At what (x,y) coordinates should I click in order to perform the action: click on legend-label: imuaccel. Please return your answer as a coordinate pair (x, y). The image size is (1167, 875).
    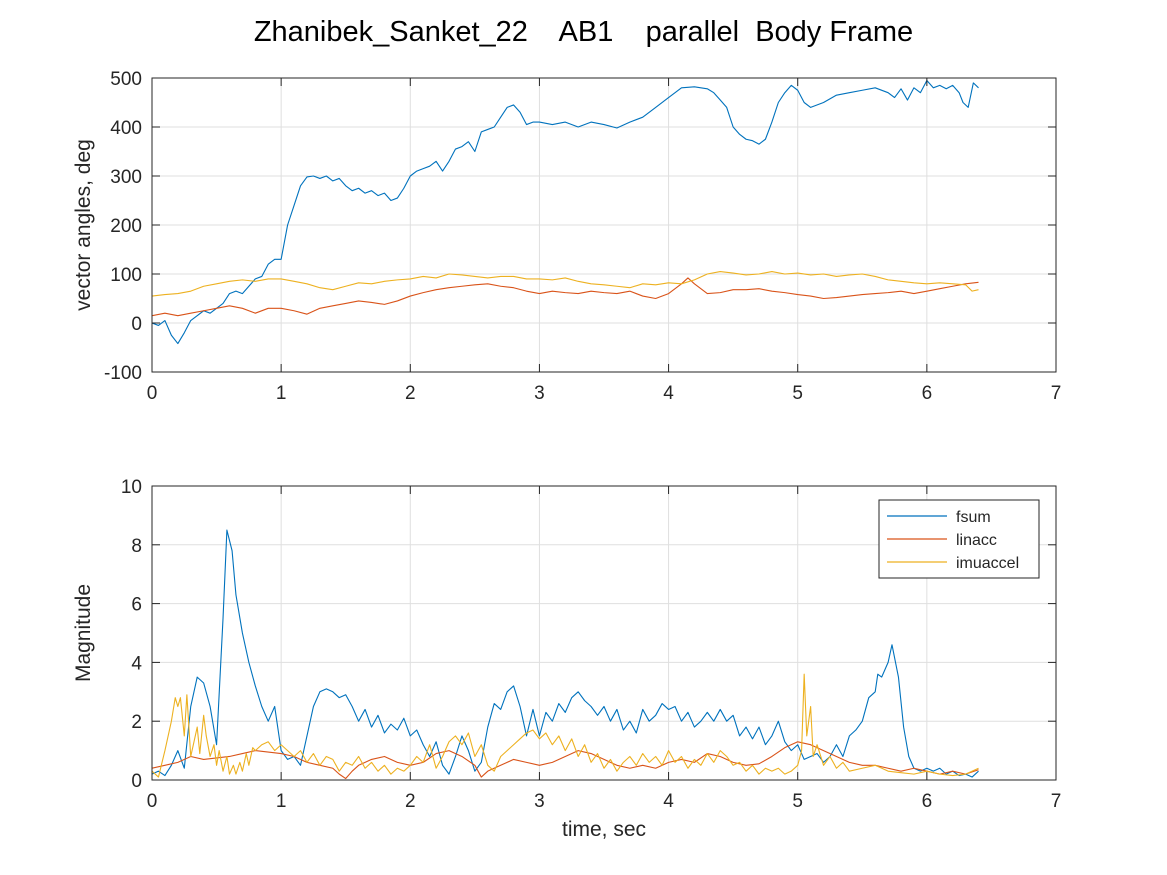
    Looking at the image, I should click on (987, 563).